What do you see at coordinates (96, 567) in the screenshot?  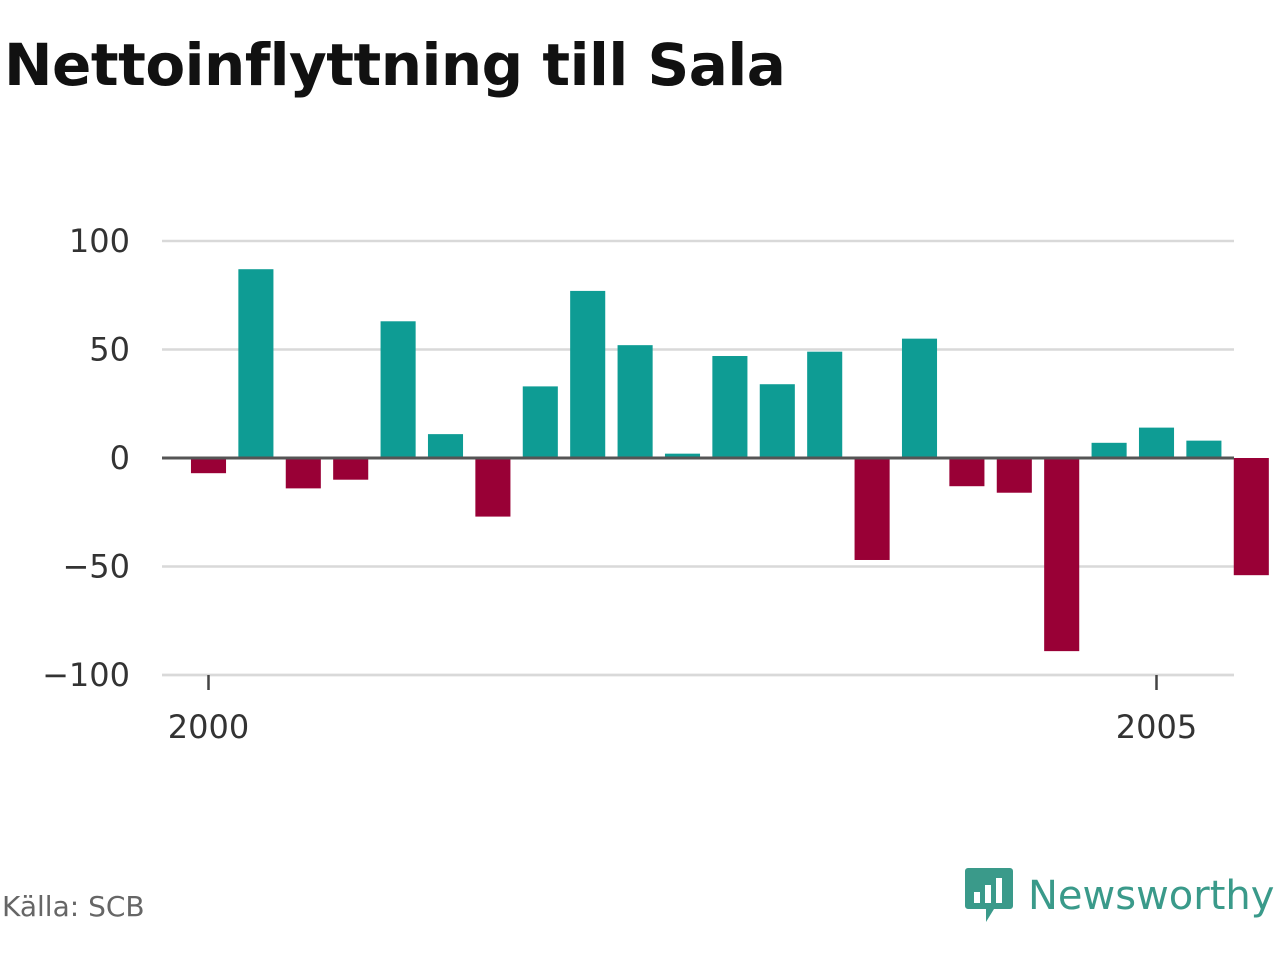 I see `y-tick-label: −50` at bounding box center [96, 567].